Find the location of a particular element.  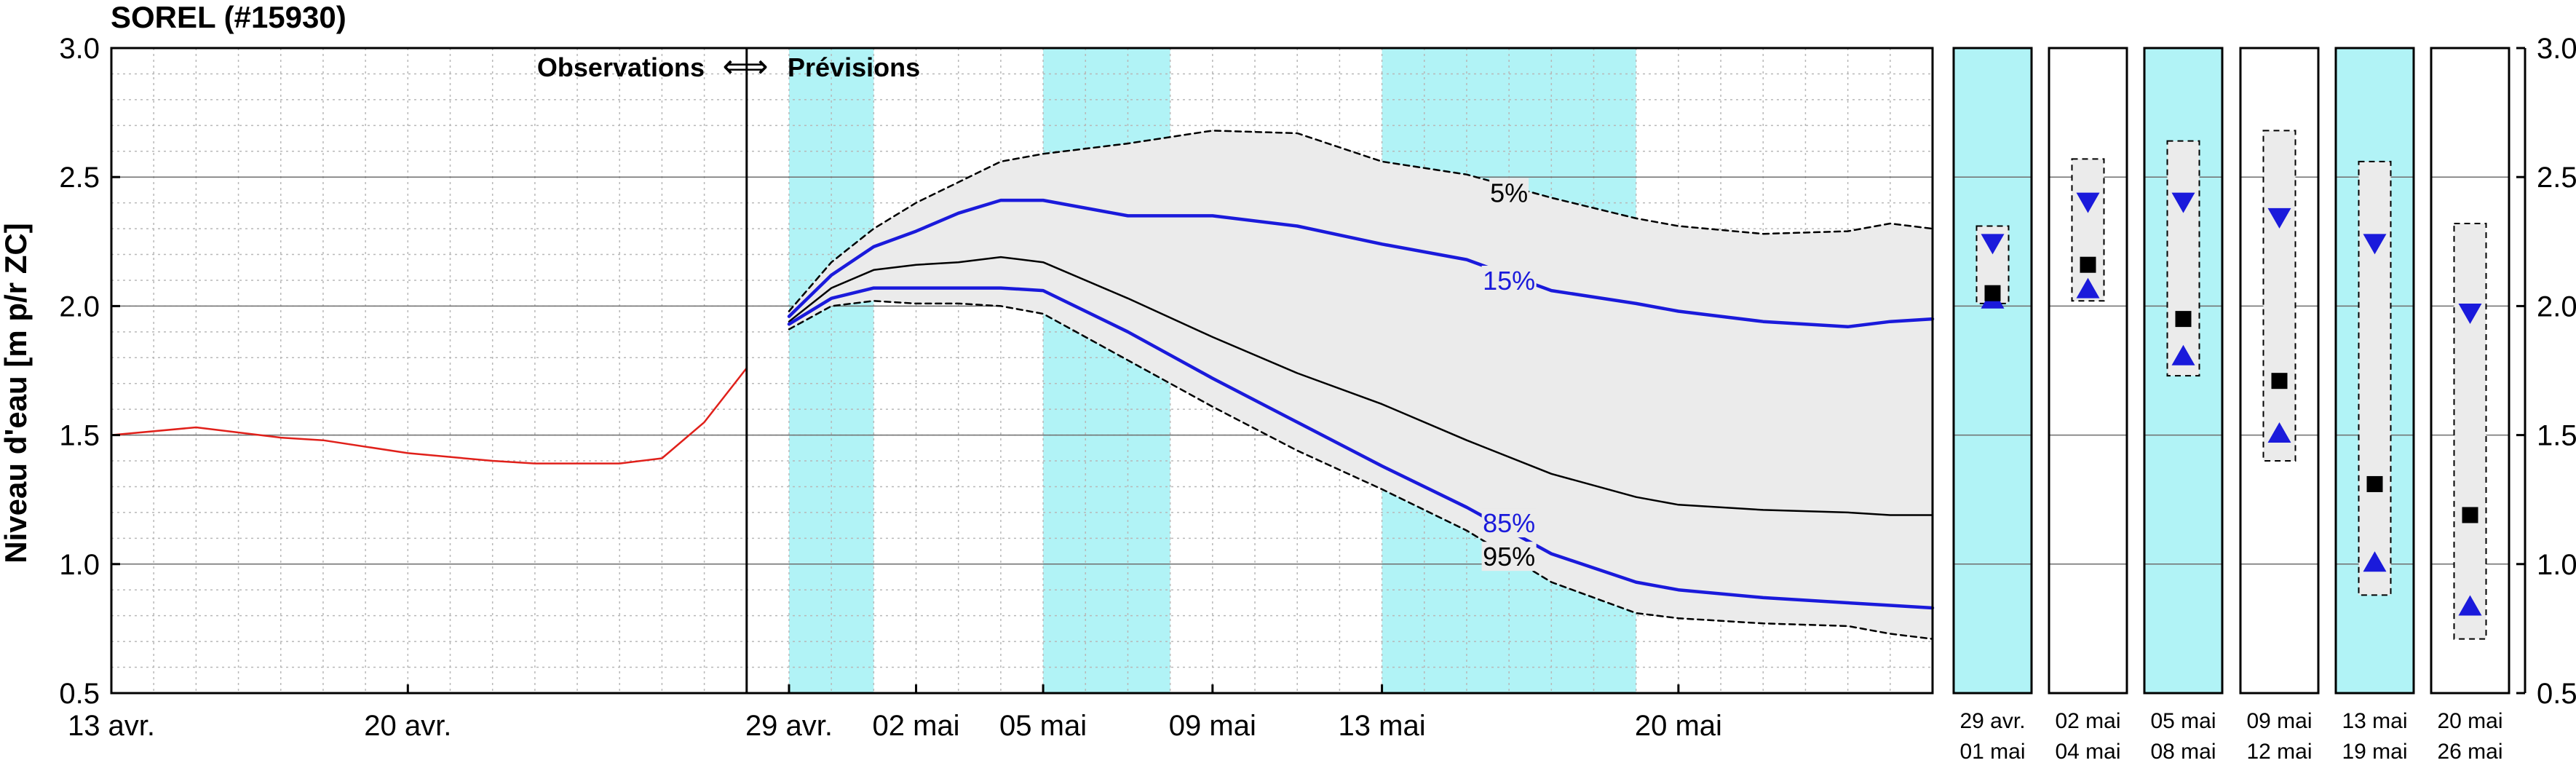

y-tick-label-left: 3.0 is located at coordinates (79, 49).